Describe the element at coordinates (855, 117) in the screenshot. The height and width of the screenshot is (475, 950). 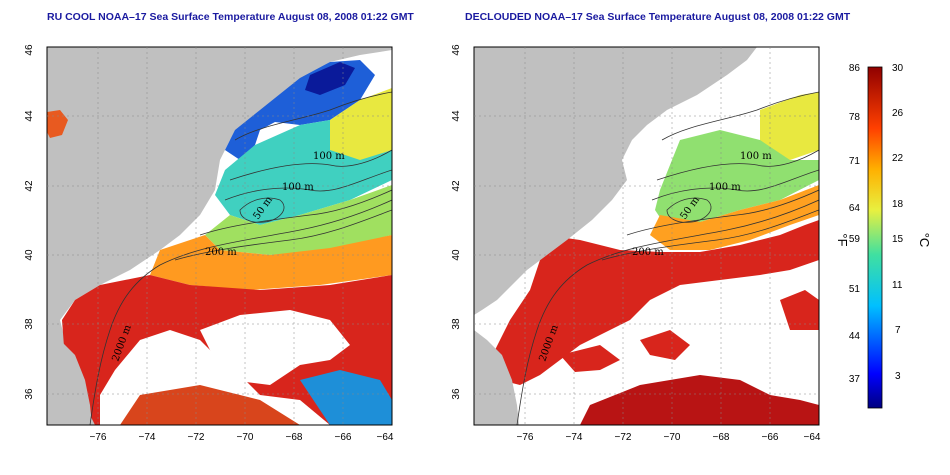
I see `colorbar-f-tick: 78` at that location.